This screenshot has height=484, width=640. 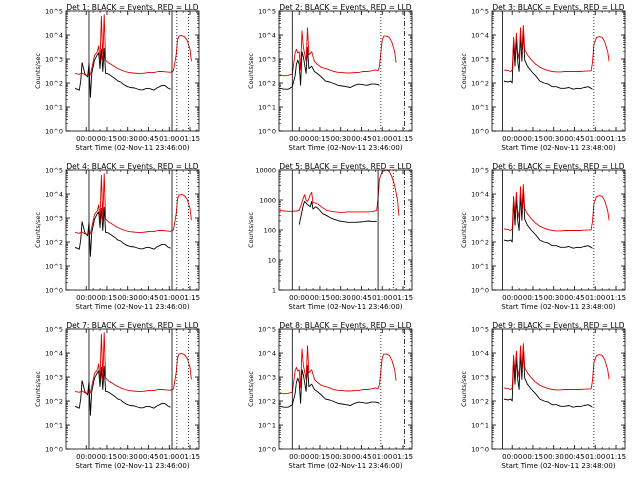 I want to click on chart-title: Det 7: BLACK = Events, RED = LLD, so click(x=132, y=325).